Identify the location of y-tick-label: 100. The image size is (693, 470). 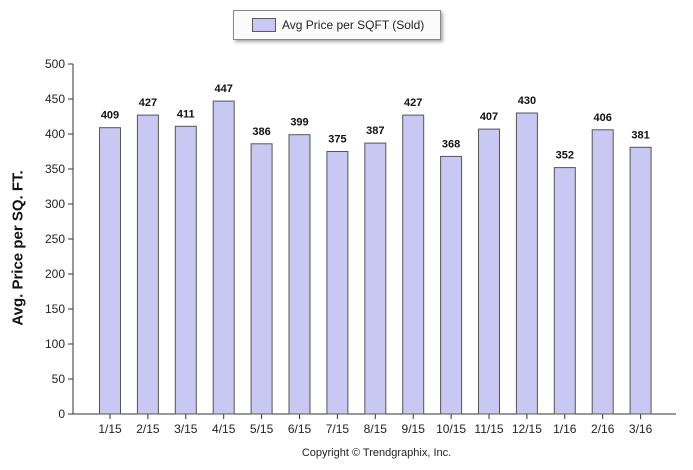
(55, 344).